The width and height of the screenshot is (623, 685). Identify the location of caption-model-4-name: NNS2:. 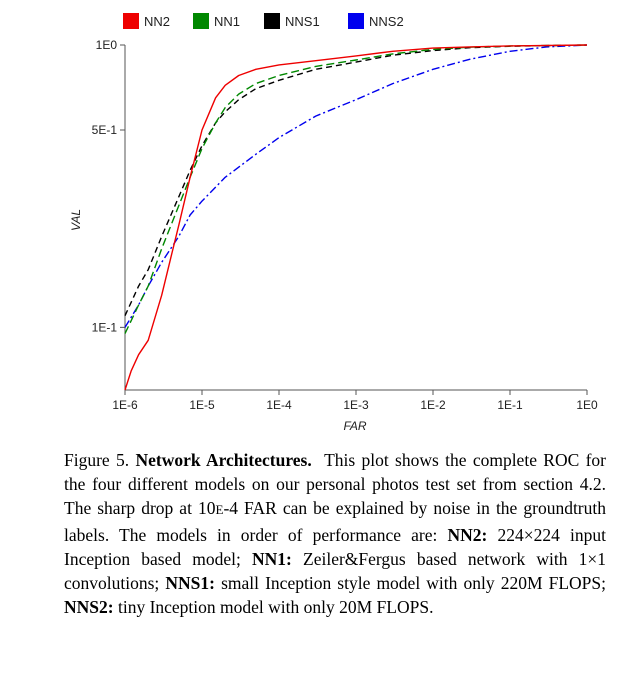
(89, 607).